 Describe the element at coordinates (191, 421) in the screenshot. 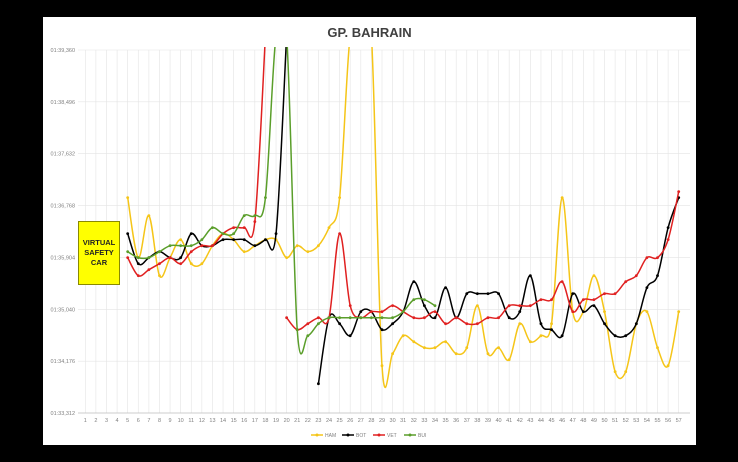

I see `x-tick-label: 11` at that location.